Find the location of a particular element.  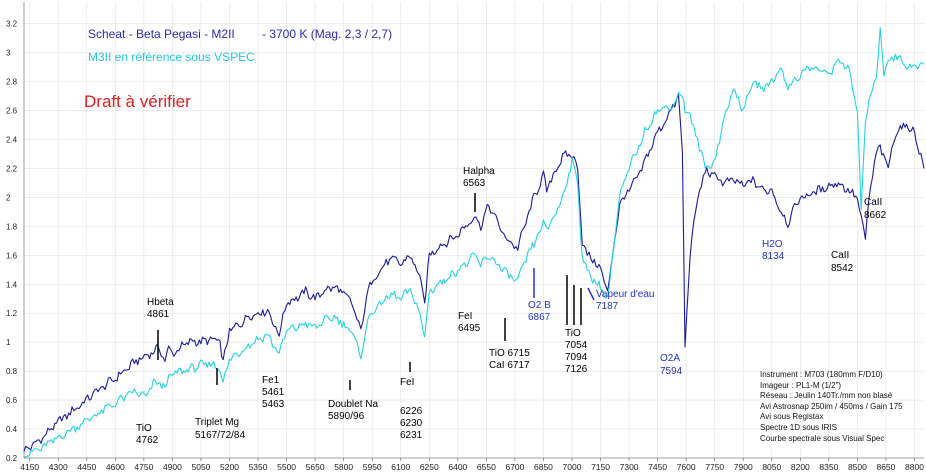

x-tick-label: 7900 is located at coordinates (743, 467).